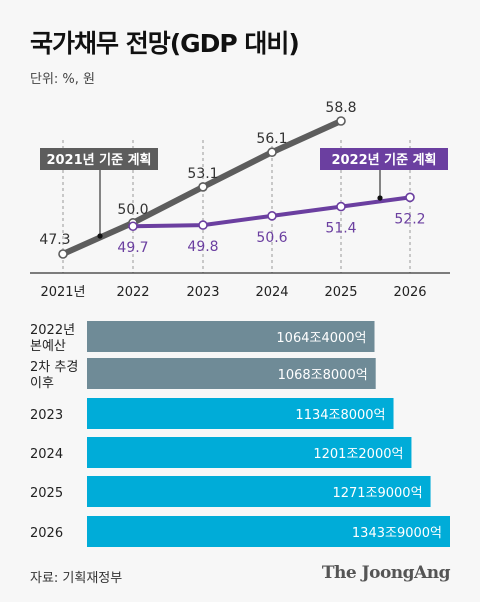 The height and width of the screenshot is (602, 480). I want to click on data-label: 52.2, so click(409, 219).